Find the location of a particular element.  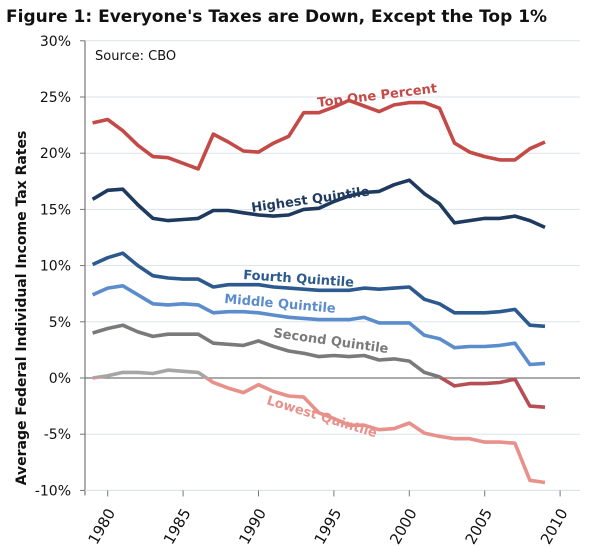

y-tick-label: 25% is located at coordinates (55, 98).